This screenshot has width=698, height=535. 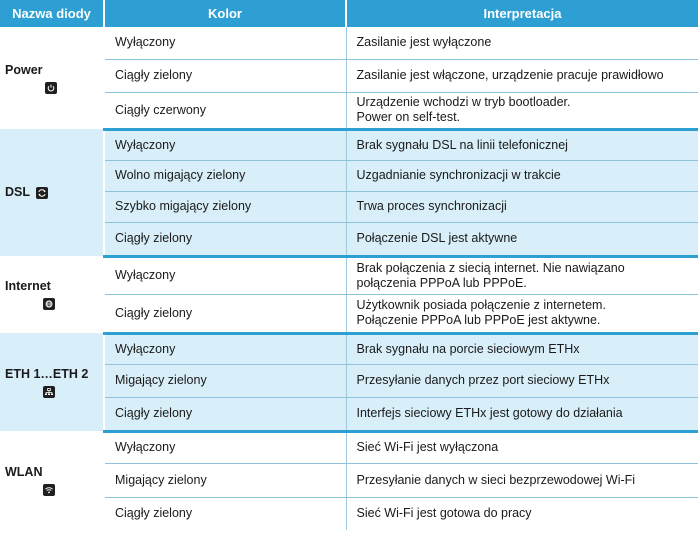 What do you see at coordinates (522, 13) in the screenshot?
I see `header-interpretacja: Interpretacja` at bounding box center [522, 13].